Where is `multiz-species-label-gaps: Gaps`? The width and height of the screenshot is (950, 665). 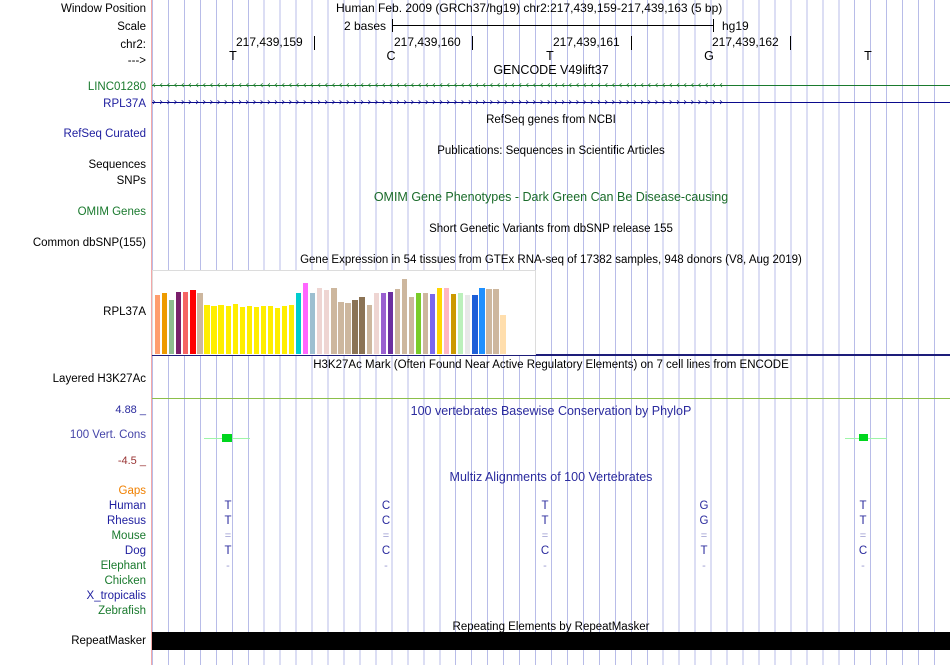
multiz-species-label-gaps: Gaps is located at coordinates (132, 491).